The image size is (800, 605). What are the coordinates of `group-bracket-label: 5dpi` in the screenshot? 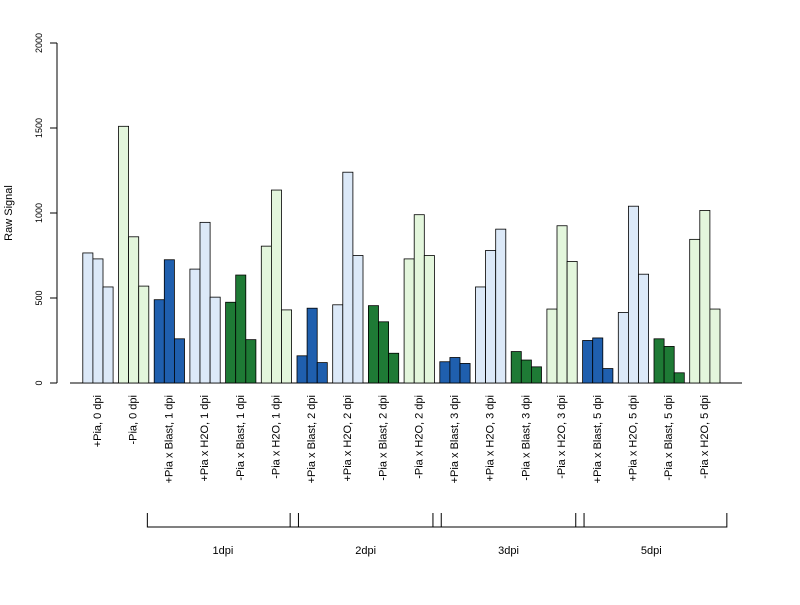 It's located at (651, 551).